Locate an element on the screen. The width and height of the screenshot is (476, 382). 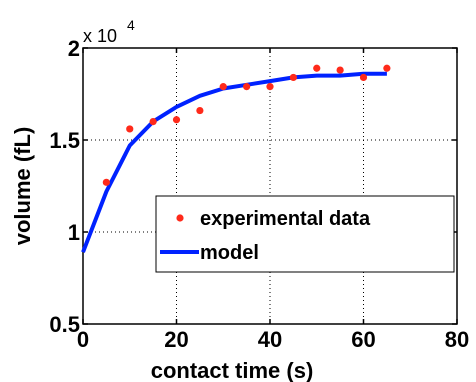
y-tick-label: 2 is located at coordinates (74, 48).